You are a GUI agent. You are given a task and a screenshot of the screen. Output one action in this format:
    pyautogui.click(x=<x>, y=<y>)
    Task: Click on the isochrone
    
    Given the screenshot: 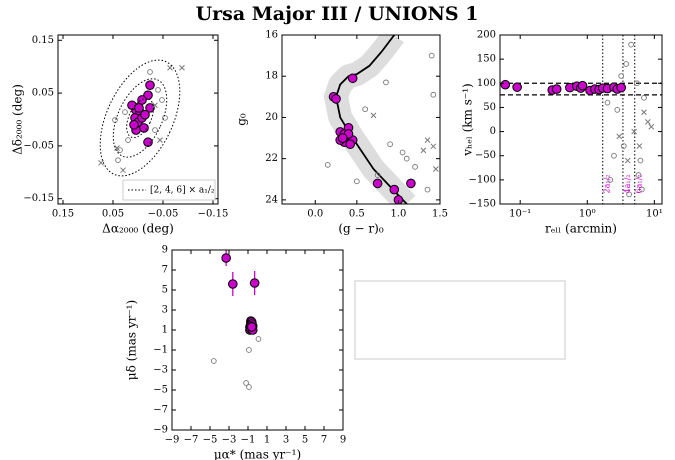 What is the action you would take?
    pyautogui.click(x=371, y=119)
    